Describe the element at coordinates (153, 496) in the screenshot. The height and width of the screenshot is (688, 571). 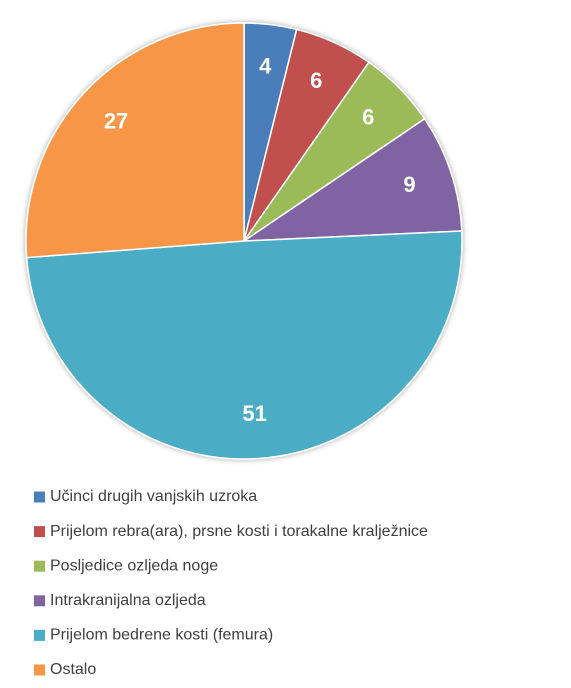
I see `legend-label: Učinci drugih vanjskih uzroka` at that location.